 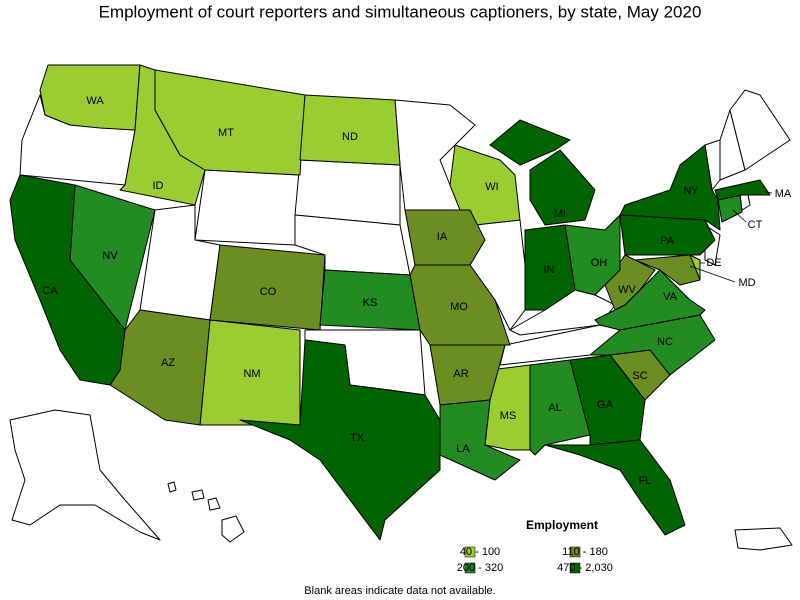 I want to click on state-label: VA, so click(x=670, y=297).